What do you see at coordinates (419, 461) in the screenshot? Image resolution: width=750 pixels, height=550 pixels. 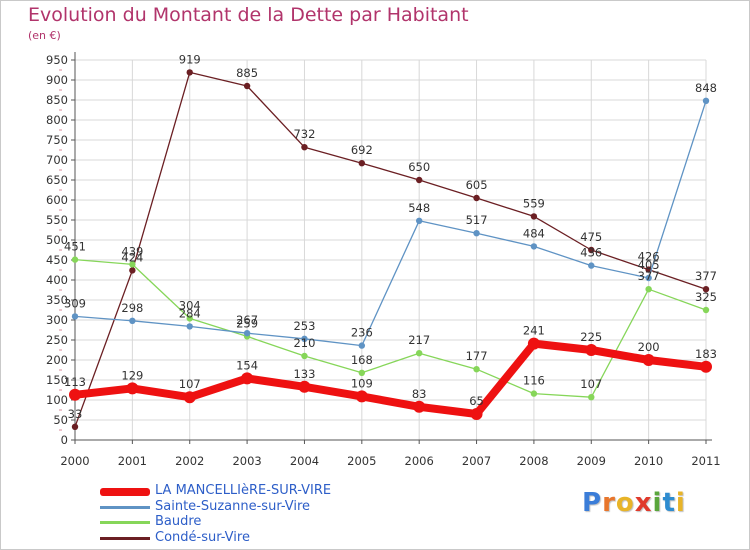 I see `x-tick-label: 2006` at bounding box center [419, 461].